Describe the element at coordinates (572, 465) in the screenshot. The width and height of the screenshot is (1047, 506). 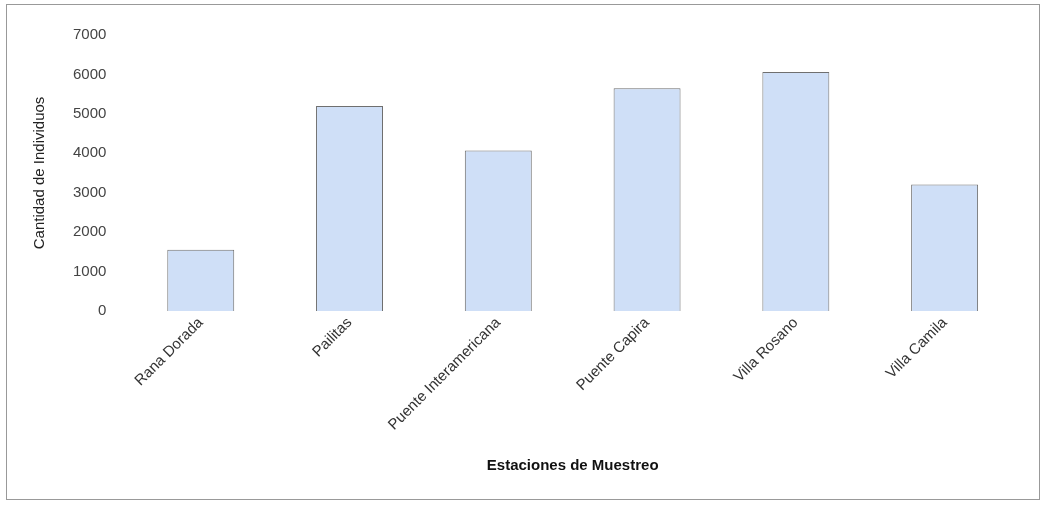
I see `x-axis-title: Estaciones de Muestreo` at that location.